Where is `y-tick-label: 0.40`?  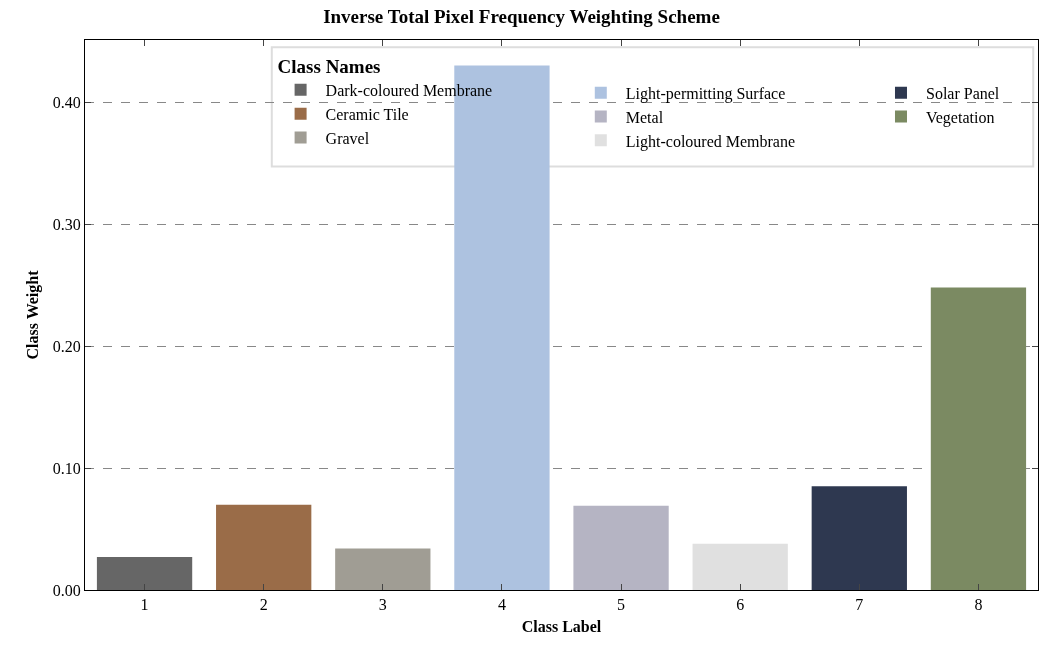 y-tick-label: 0.40 is located at coordinates (66, 102).